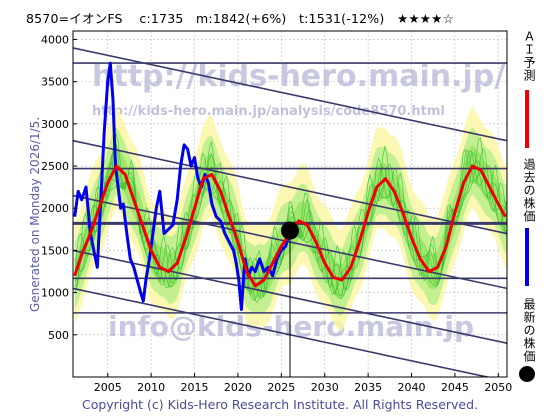 The image size is (560, 420). Describe the element at coordinates (342, 18) in the screenshot. I see `target-price: t:1531(-12%)` at that location.